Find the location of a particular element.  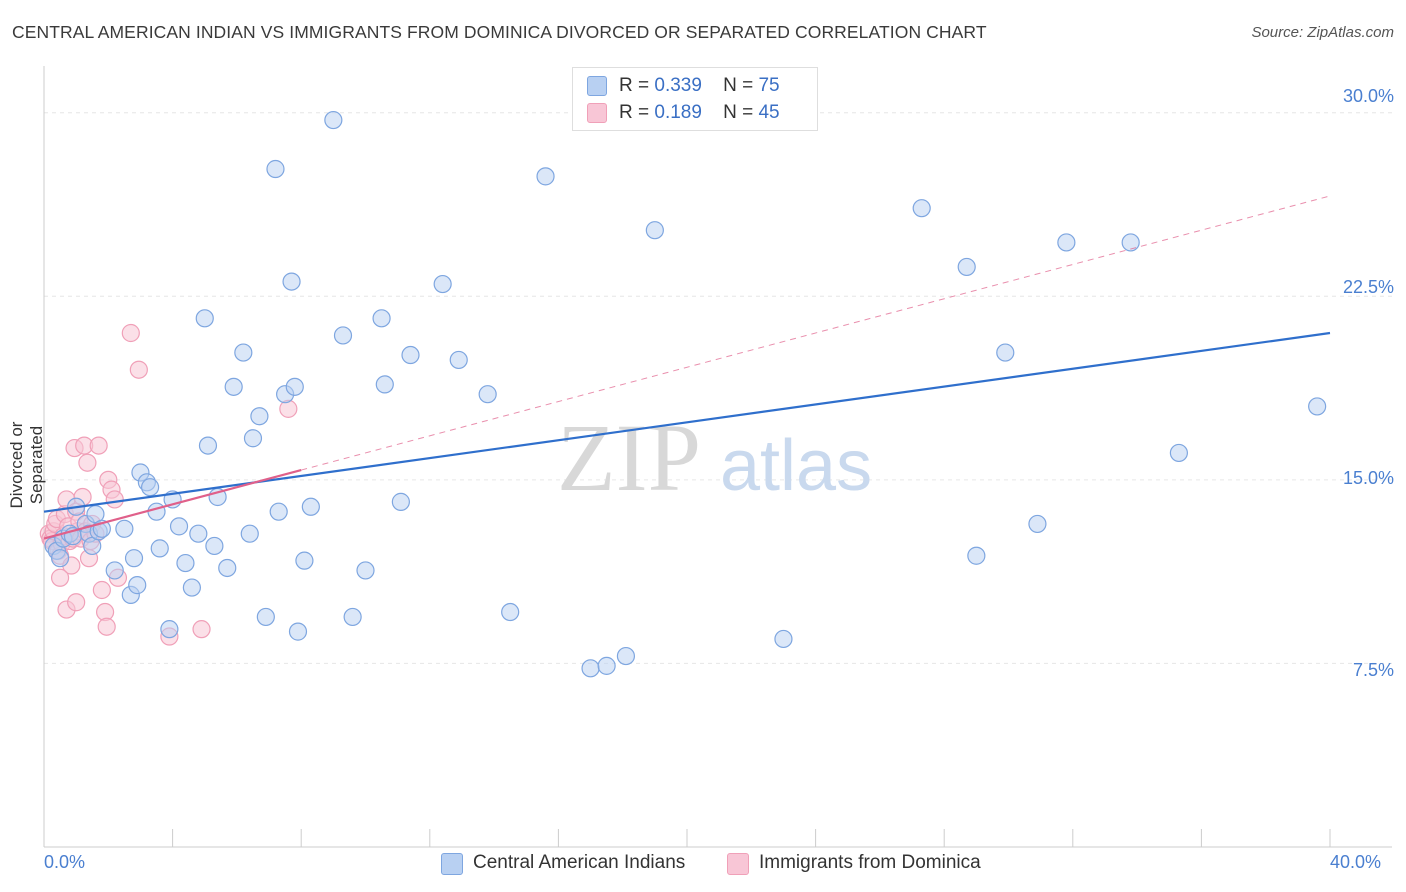

bottom-legend-label: Immigrants from Dominica is located at coordinates (870, 862).